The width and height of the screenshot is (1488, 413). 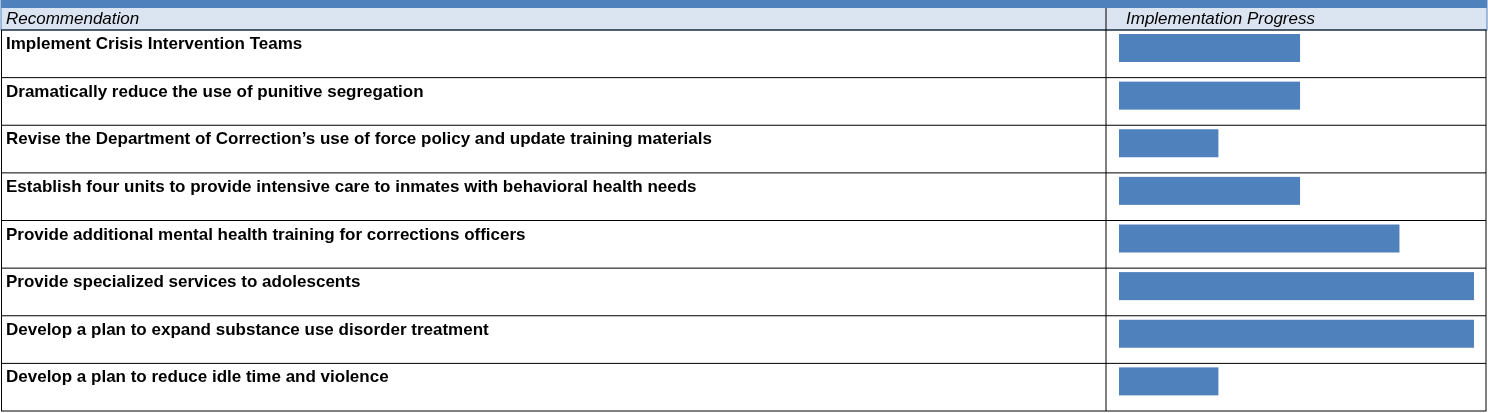 What do you see at coordinates (215, 91) in the screenshot?
I see `y-tick-label: Dramatically reduce the use of punitive segregation` at bounding box center [215, 91].